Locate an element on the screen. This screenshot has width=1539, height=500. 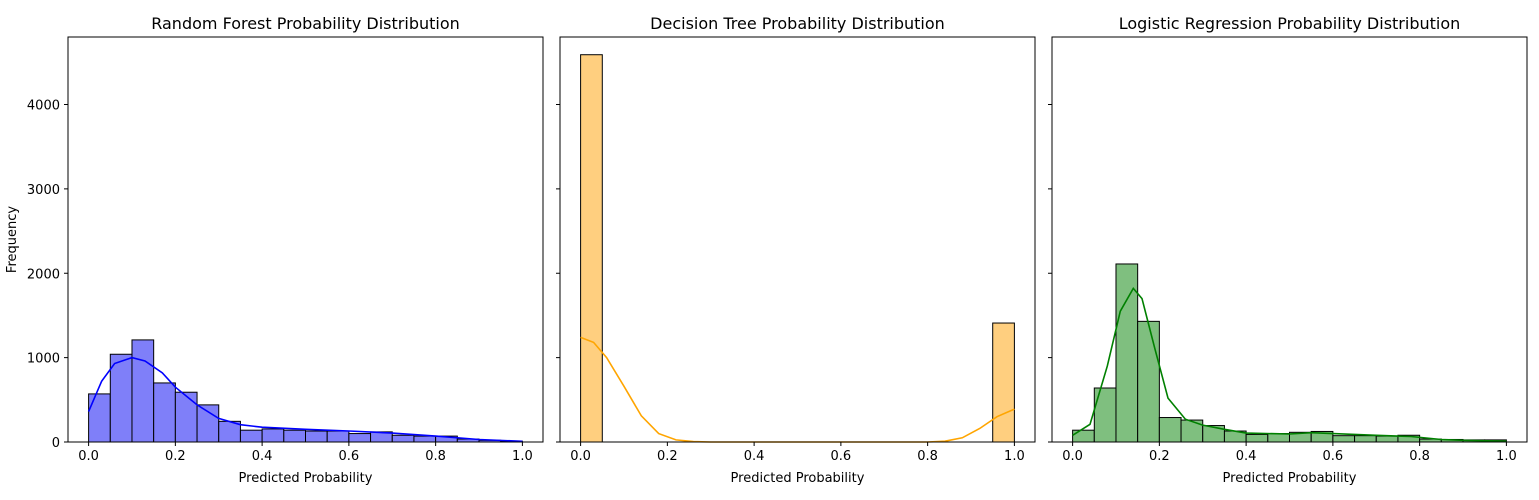
y-tick-label: 4000 is located at coordinates (43, 106).